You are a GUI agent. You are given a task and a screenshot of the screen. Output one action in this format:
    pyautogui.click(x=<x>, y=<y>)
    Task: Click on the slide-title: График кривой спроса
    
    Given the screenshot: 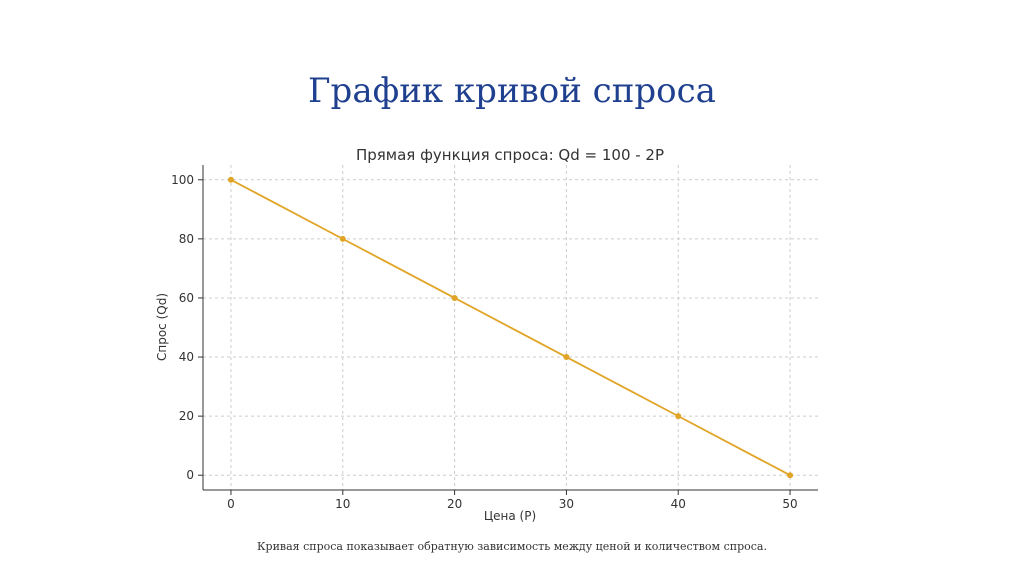 What is the action you would take?
    pyautogui.click(x=512, y=91)
    